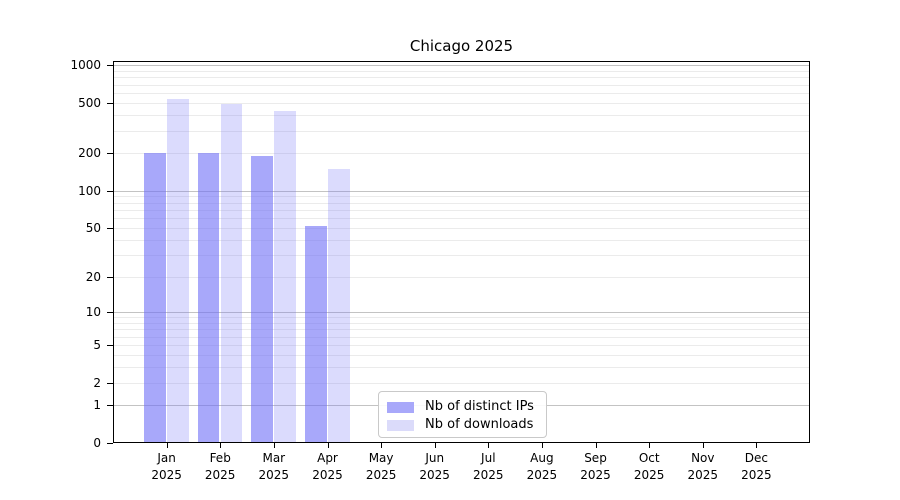 The width and height of the screenshot is (900, 500). I want to click on y-tick-label: 200, so click(89, 153).